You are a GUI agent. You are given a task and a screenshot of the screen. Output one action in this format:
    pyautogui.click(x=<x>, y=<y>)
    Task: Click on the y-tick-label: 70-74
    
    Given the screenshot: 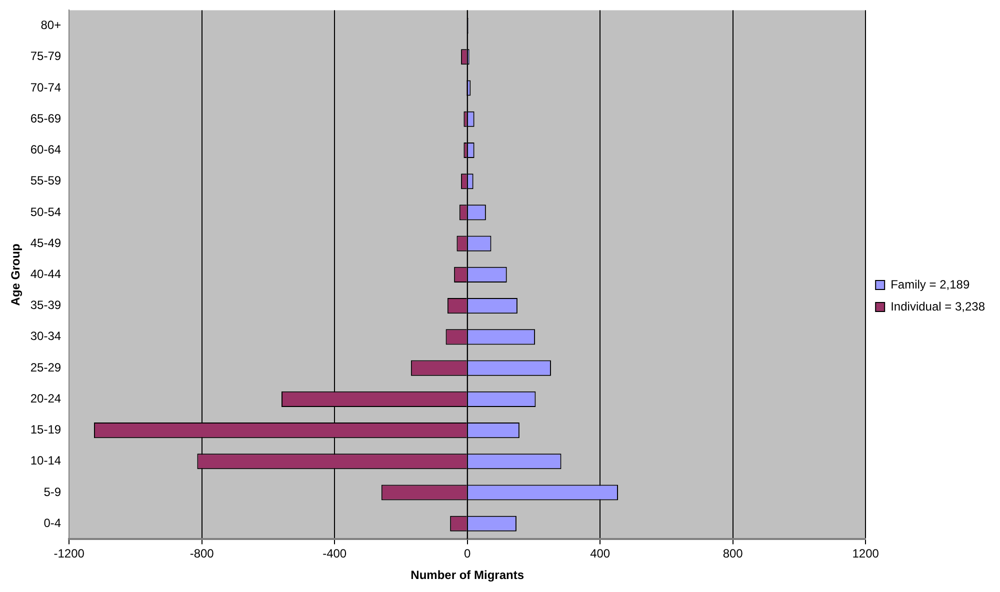 What is the action you would take?
    pyautogui.click(x=46, y=87)
    